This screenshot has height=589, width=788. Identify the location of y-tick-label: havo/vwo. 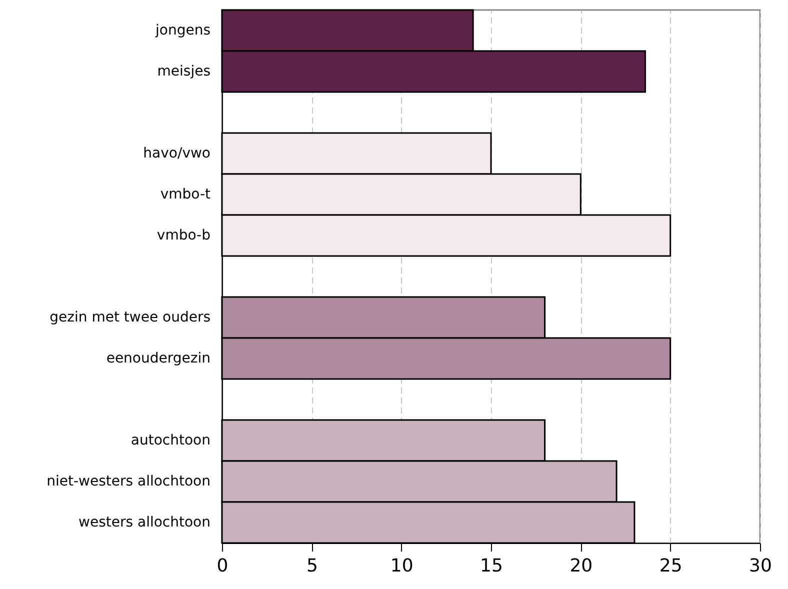
(176, 154).